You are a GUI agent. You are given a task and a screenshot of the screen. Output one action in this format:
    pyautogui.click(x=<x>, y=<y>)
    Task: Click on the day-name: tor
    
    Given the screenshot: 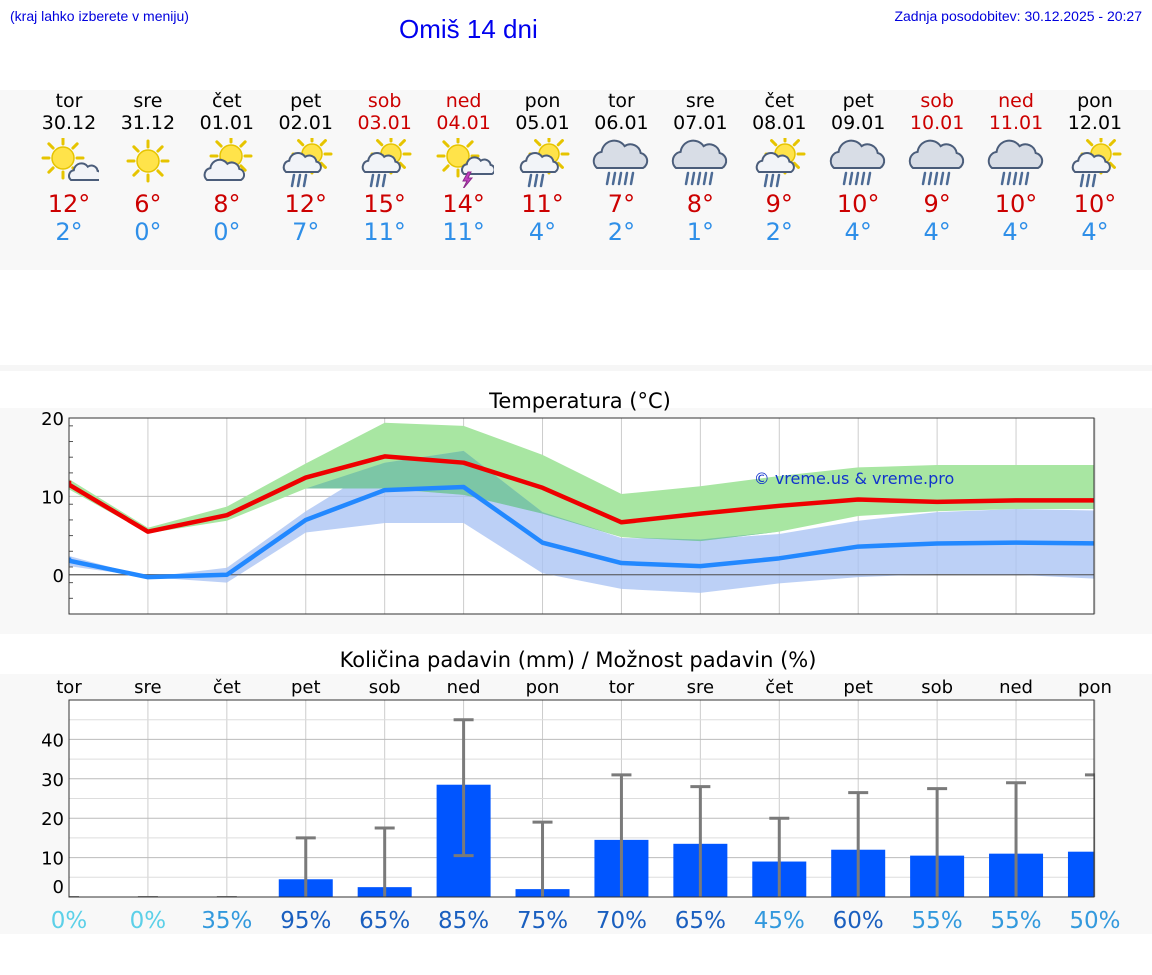 What is the action you would take?
    pyautogui.click(x=69, y=101)
    